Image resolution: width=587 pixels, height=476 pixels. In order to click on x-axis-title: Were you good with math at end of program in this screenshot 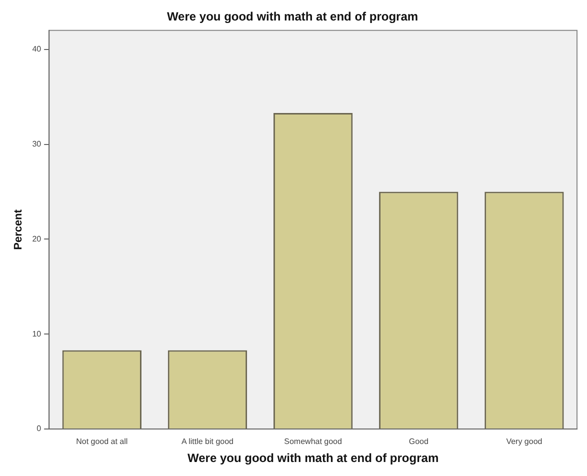, I will do `click(313, 458)`.